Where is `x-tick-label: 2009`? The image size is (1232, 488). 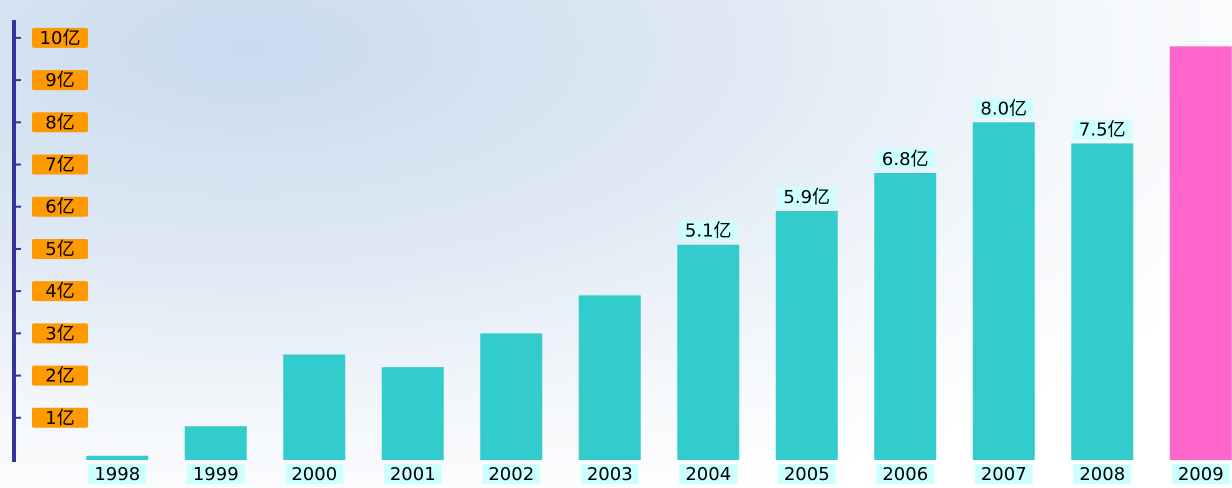
x-tick-label: 2009 is located at coordinates (1201, 474).